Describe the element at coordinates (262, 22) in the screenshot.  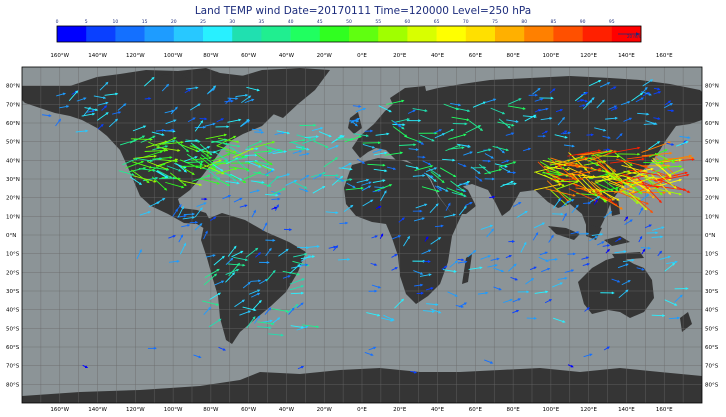
I see `colorbar-tick-label: 35` at that location.